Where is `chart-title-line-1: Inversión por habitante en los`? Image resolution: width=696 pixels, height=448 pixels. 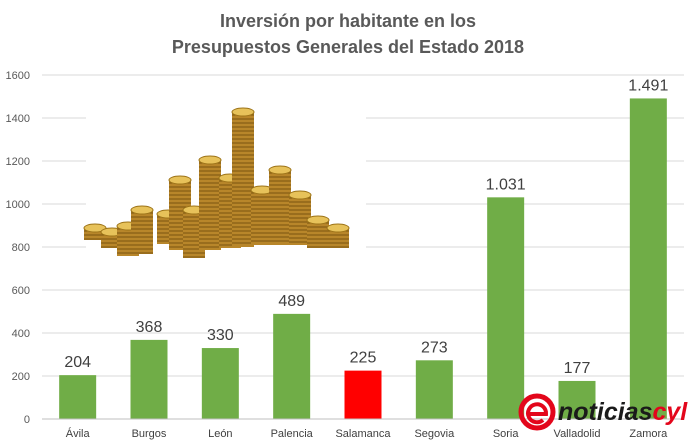 chart-title-line-1: Inversión por habitante en los is located at coordinates (348, 21).